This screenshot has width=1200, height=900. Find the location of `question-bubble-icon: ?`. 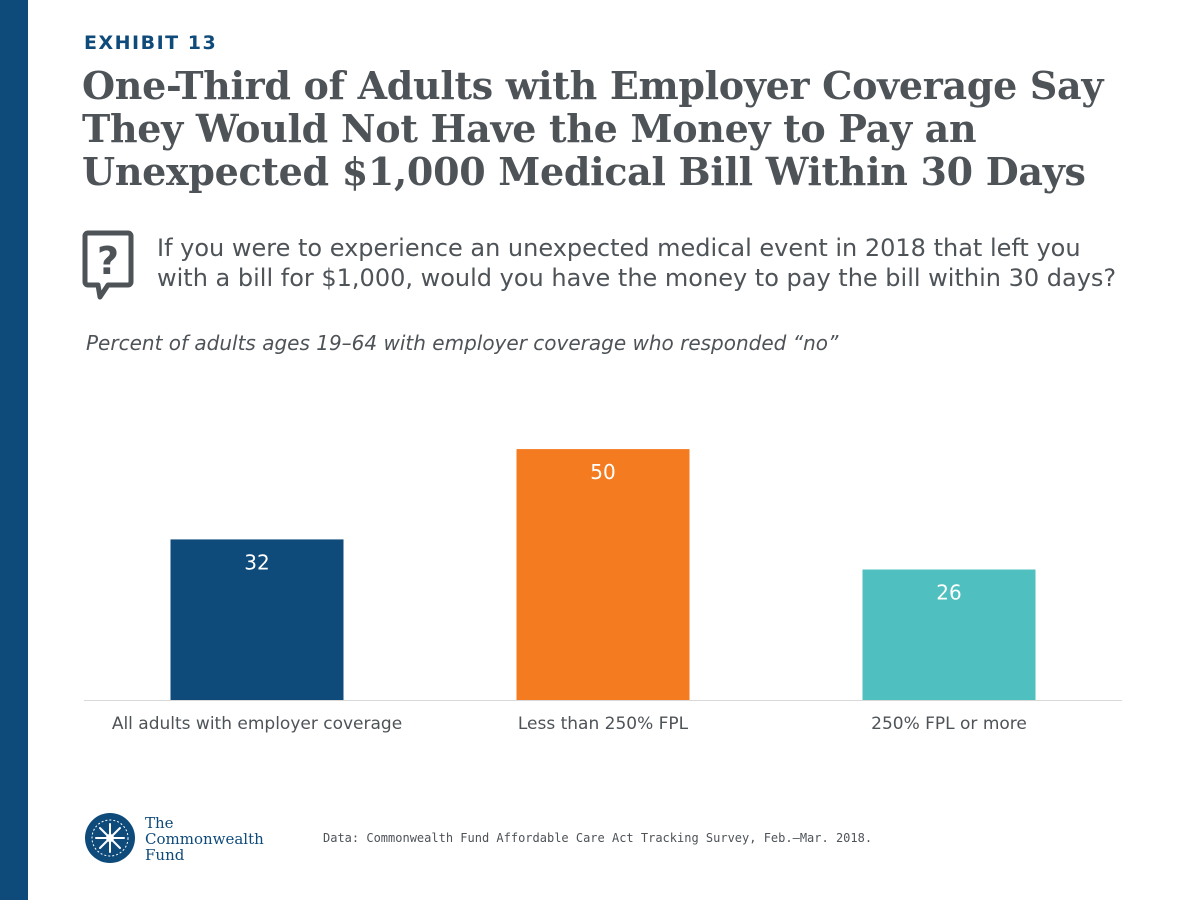

question-bubble-icon: ? is located at coordinates (108, 265).